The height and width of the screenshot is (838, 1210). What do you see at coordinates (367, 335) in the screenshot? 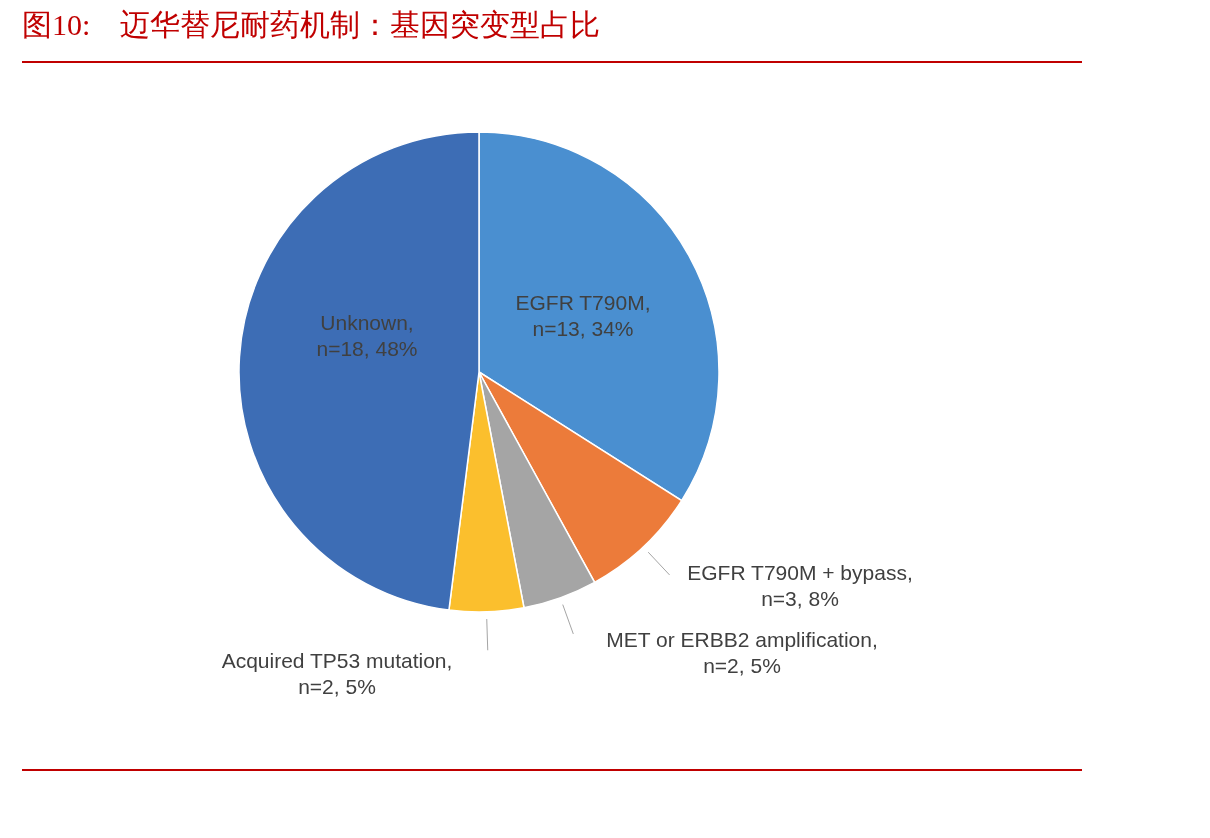
I see `slice-label: Unknown, n=18, 48%` at bounding box center [367, 335].